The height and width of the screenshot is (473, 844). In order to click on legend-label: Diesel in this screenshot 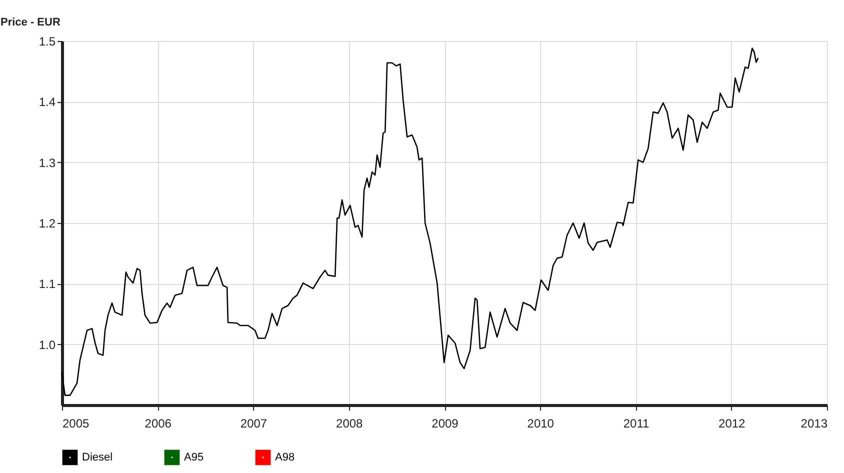, I will do `click(97, 457)`.